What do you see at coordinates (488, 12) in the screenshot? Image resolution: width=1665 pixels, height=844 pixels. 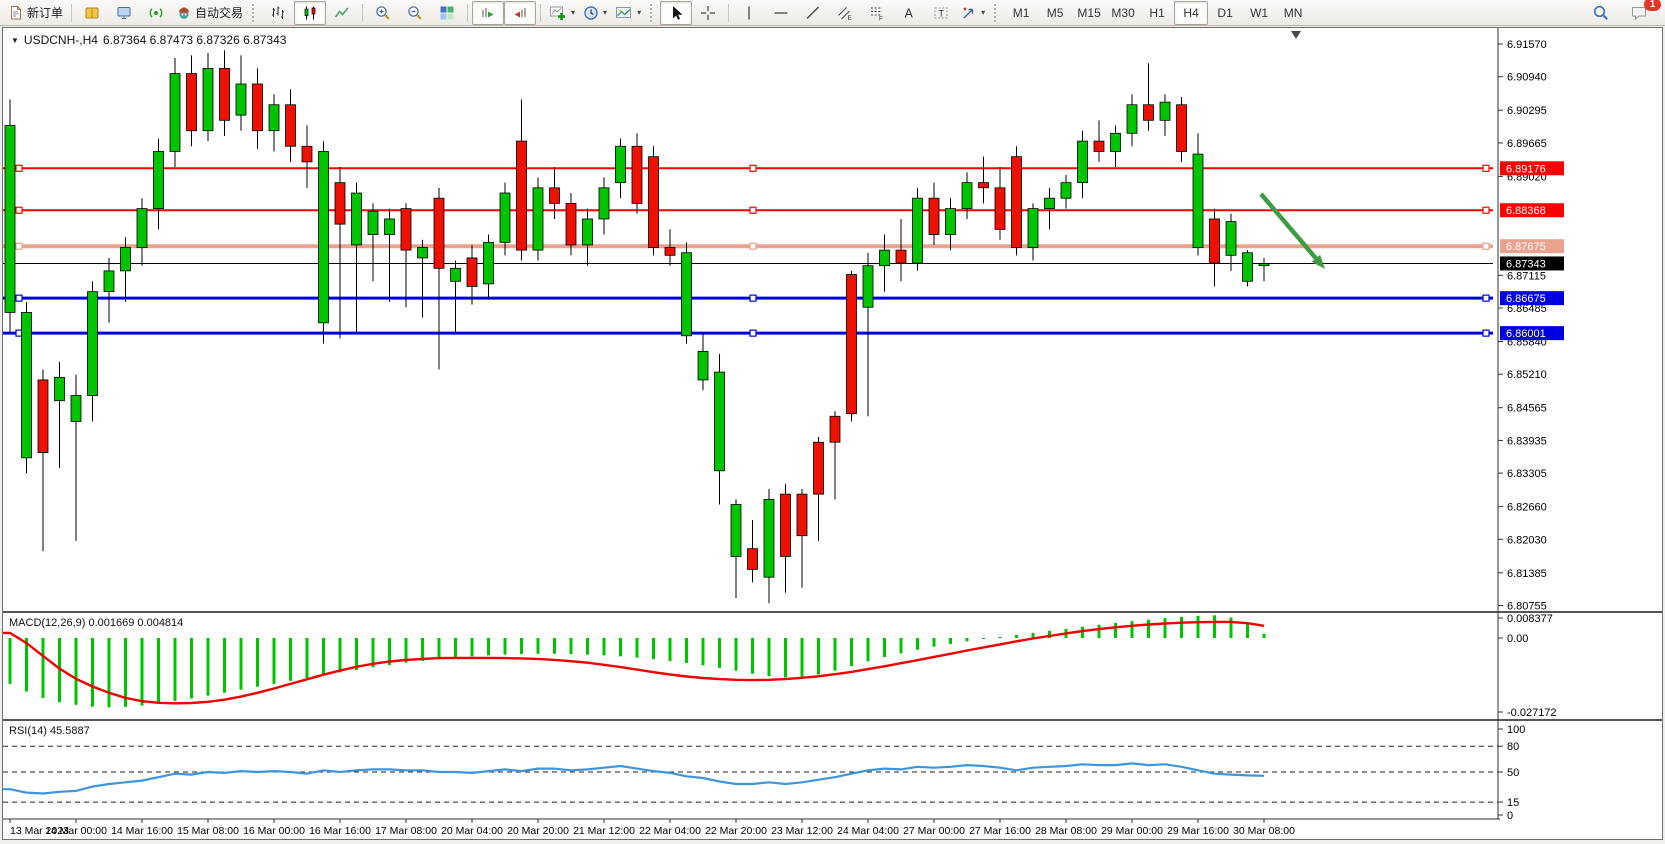 I see `auto-scroll-button` at bounding box center [488, 12].